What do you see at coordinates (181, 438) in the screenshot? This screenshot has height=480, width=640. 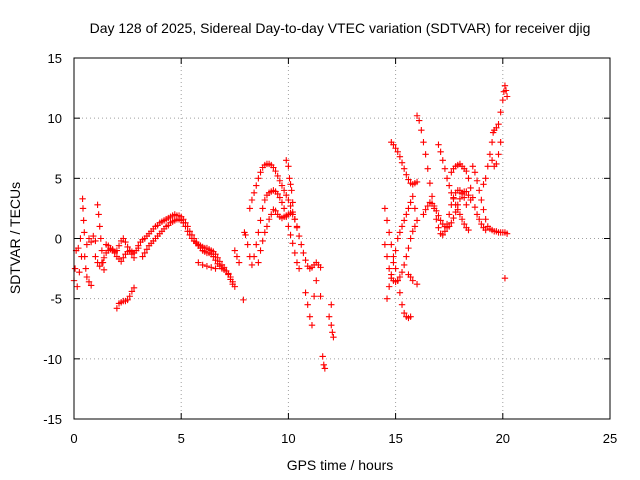 I see `x-tick-label: 5` at bounding box center [181, 438].